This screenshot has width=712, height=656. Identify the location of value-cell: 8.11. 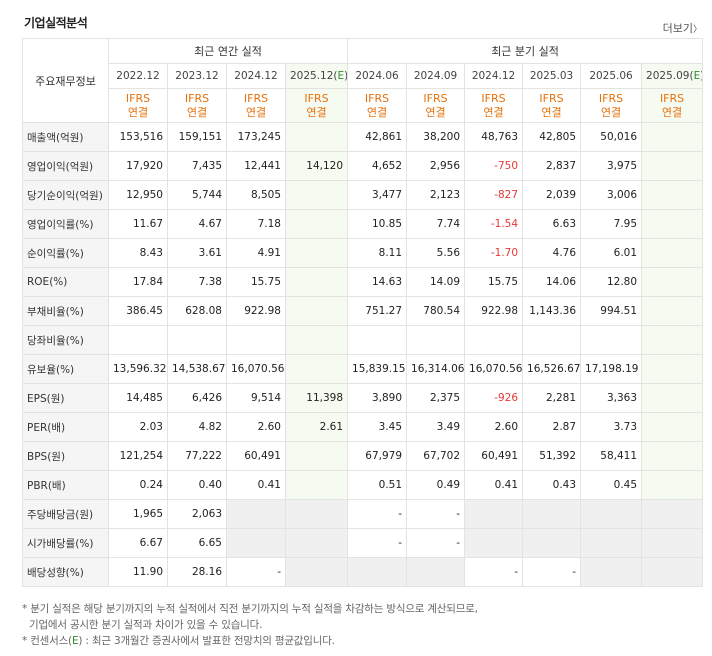
(377, 253).